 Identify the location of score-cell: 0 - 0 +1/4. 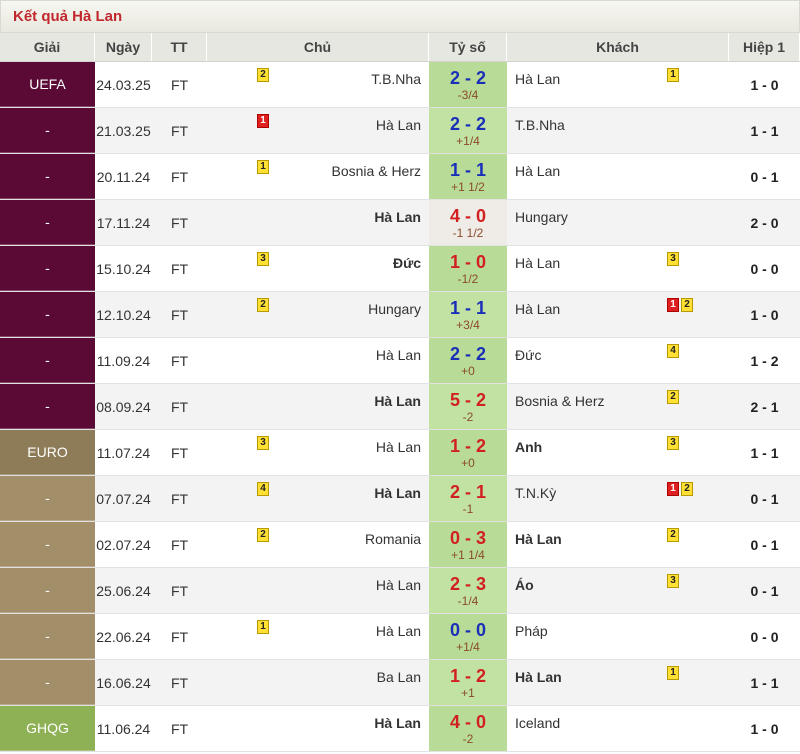
(468, 636).